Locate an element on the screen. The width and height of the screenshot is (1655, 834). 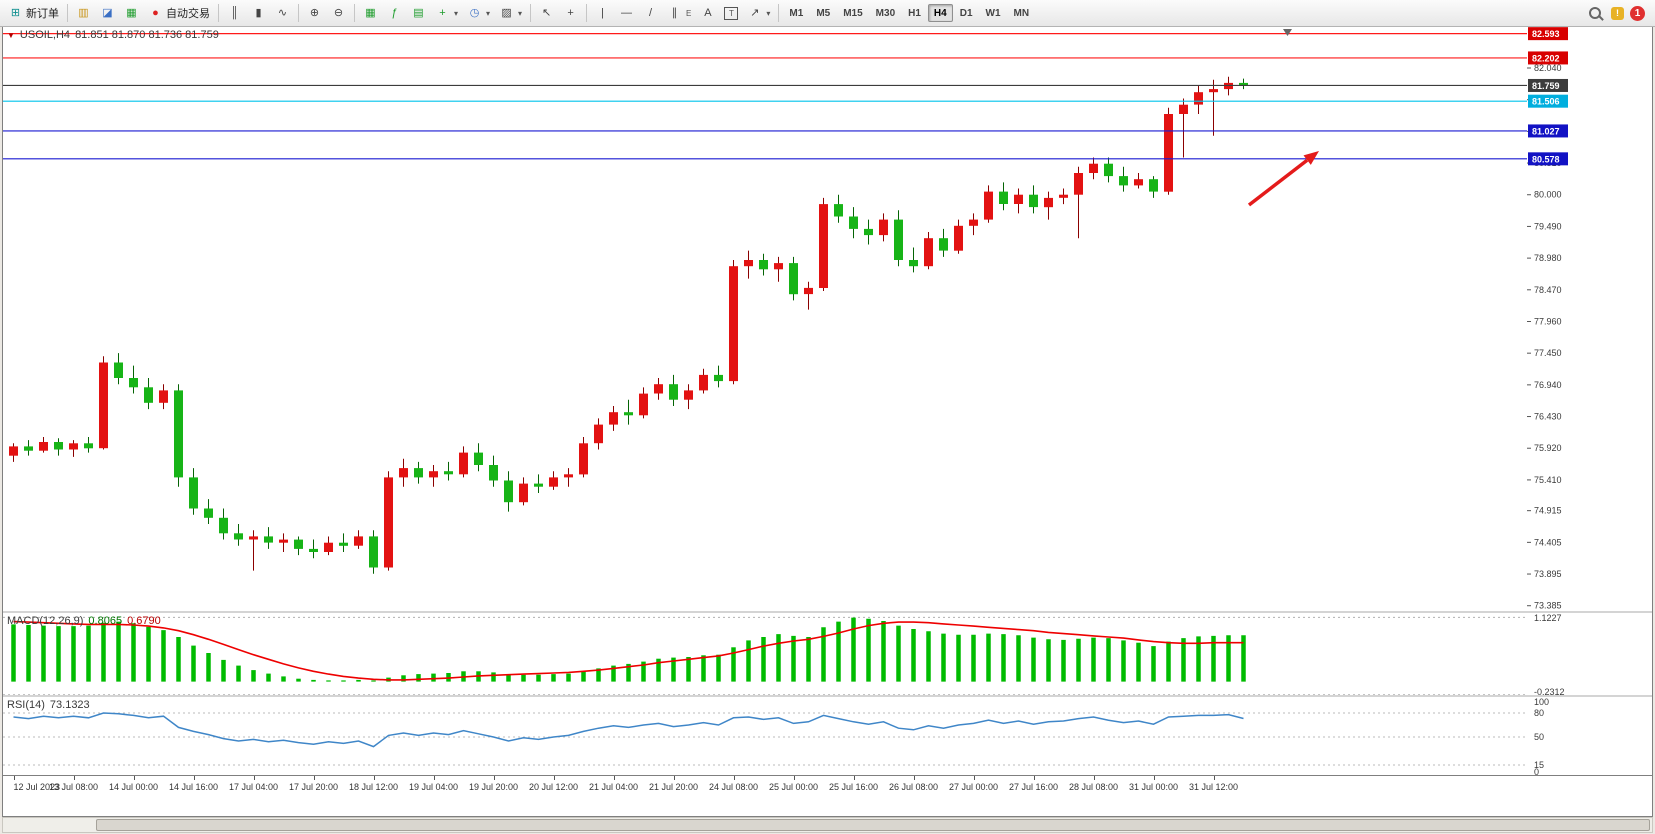
indicators-button: ƒ is located at coordinates (394, 13).